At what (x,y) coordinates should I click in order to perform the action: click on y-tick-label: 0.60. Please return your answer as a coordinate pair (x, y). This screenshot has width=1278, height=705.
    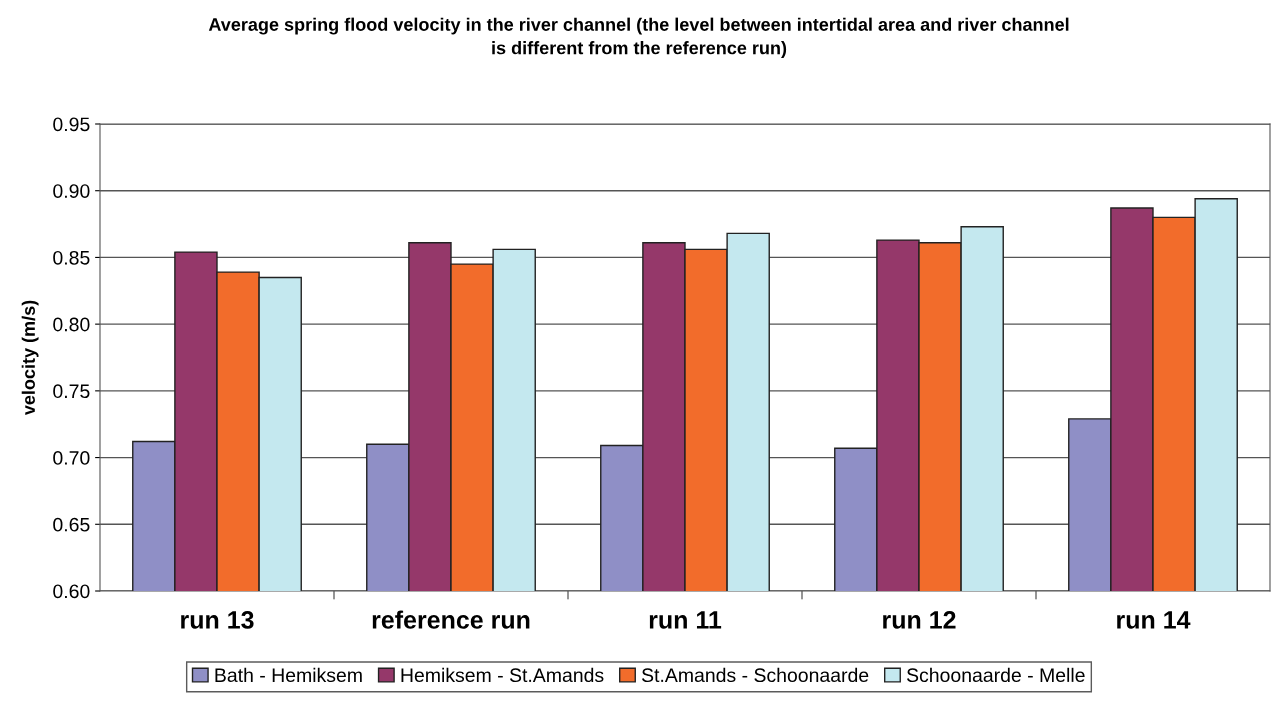
    Looking at the image, I should click on (71, 591).